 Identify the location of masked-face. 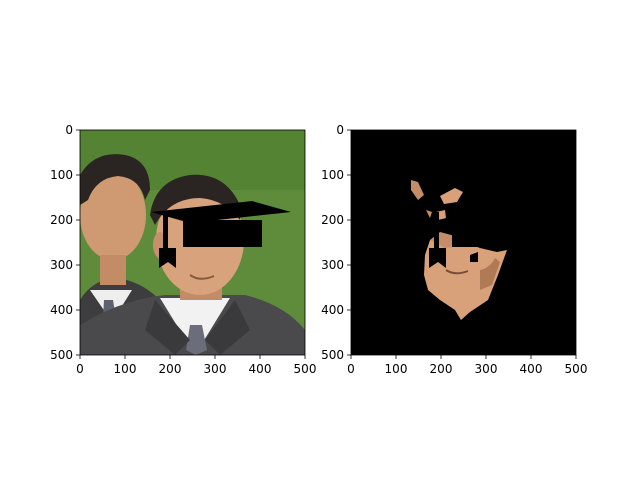
(462, 250).